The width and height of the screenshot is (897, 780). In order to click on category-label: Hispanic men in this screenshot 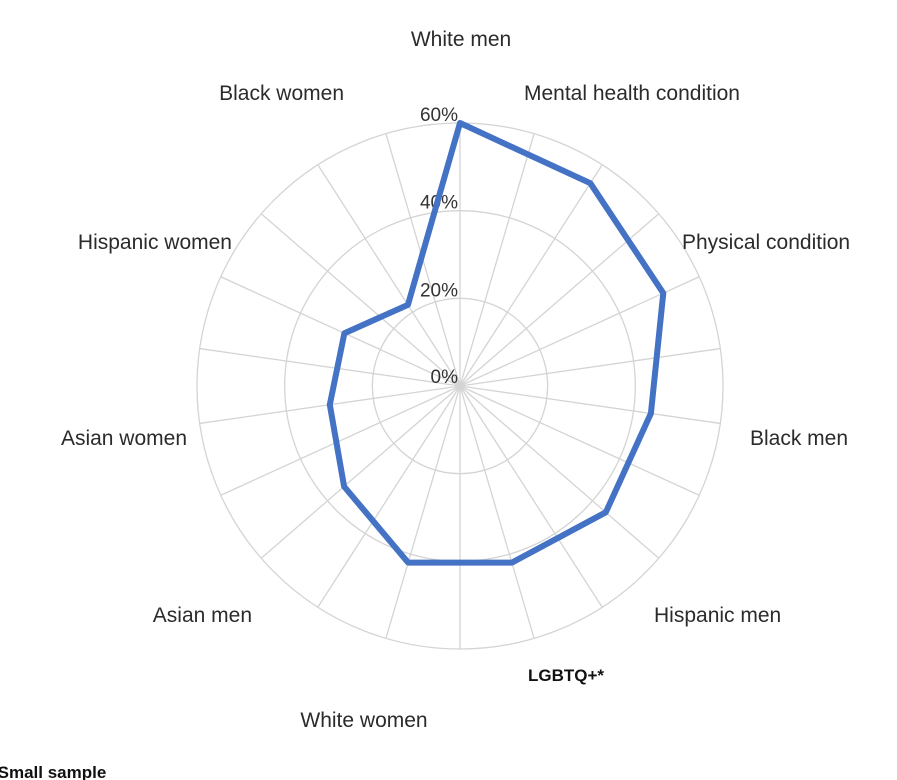, I will do `click(717, 615)`.